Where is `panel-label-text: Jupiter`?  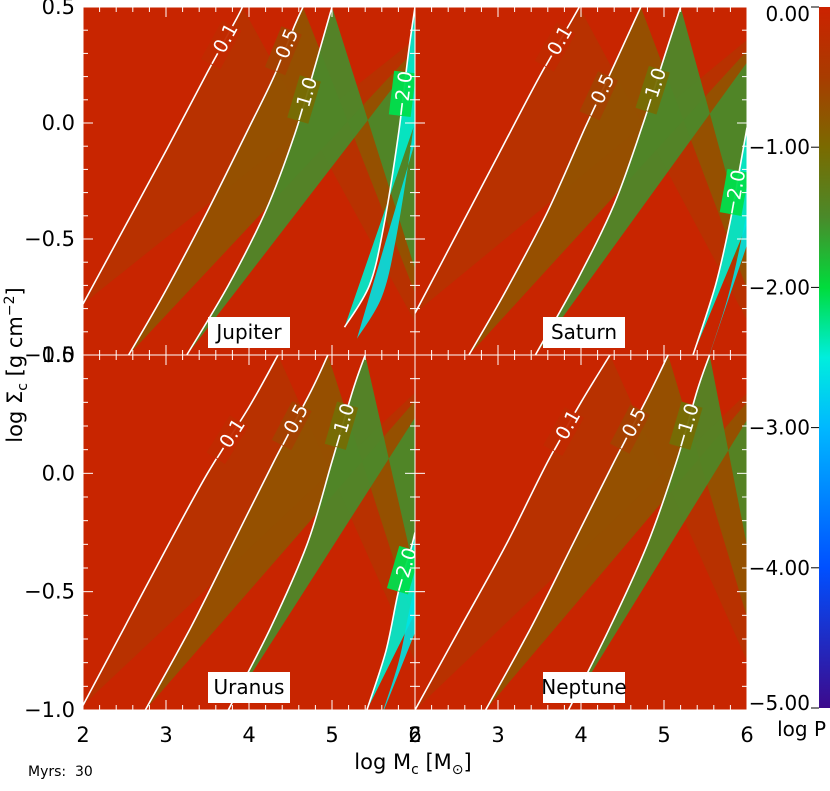
panel-label-text: Jupiter is located at coordinates (248, 332).